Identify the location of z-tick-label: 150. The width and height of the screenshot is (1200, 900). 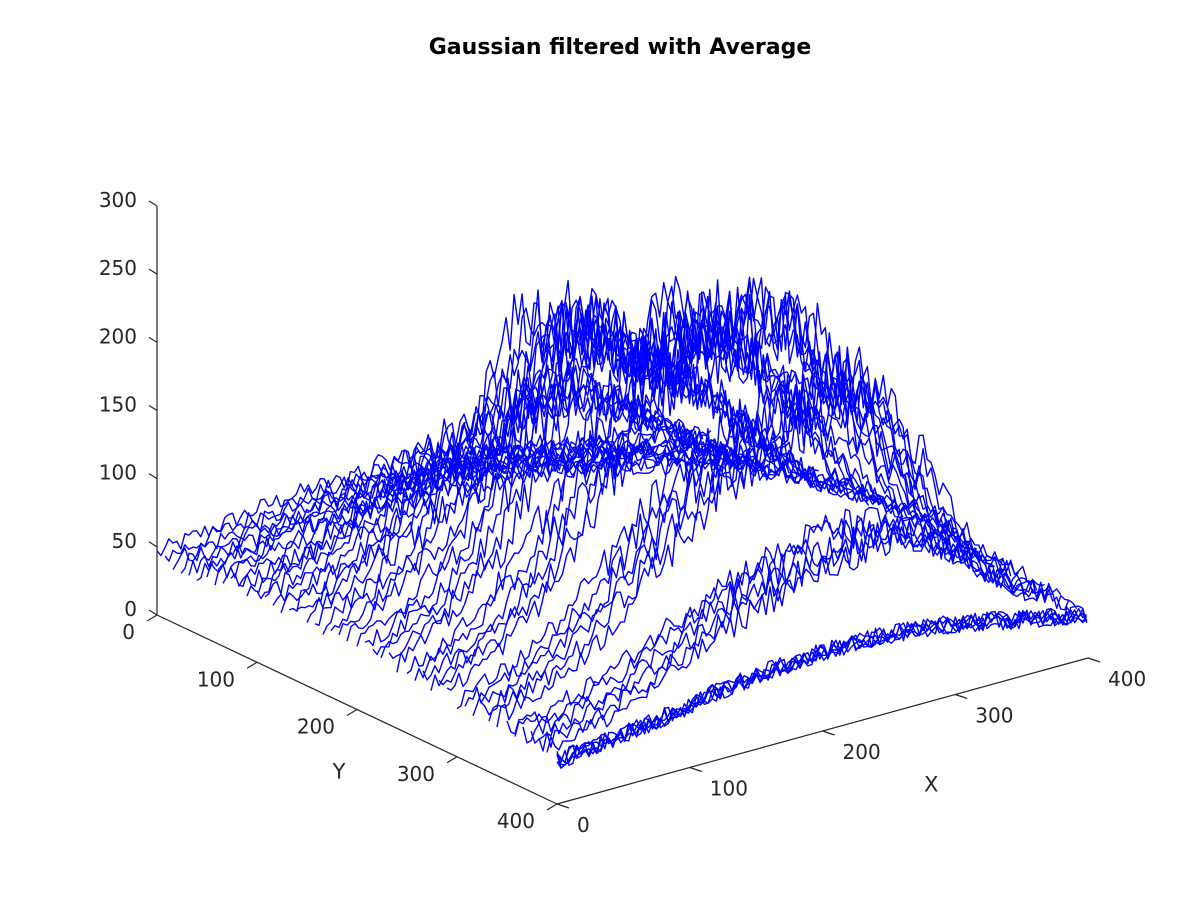
(118, 405).